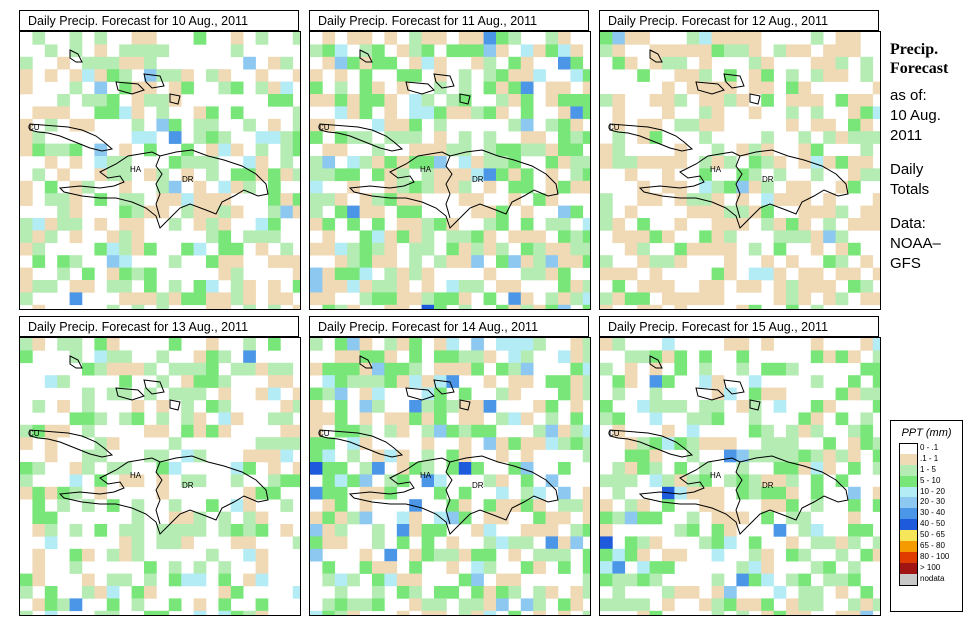 The height and width of the screenshot is (635, 975). Describe the element at coordinates (426, 169) in the screenshot. I see `map-label-haiti: HA` at that location.